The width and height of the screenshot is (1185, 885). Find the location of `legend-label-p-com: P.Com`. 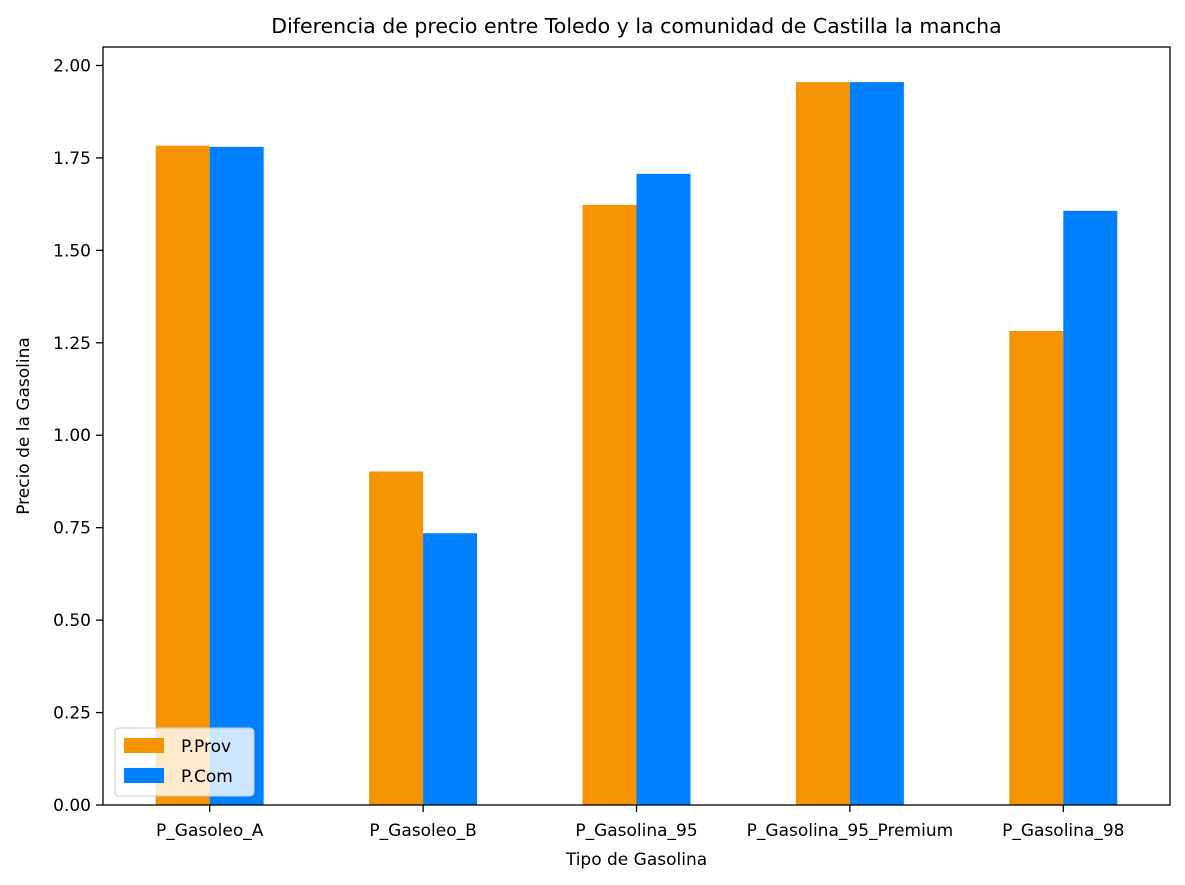

legend-label-p-com: P.Com is located at coordinates (207, 777).